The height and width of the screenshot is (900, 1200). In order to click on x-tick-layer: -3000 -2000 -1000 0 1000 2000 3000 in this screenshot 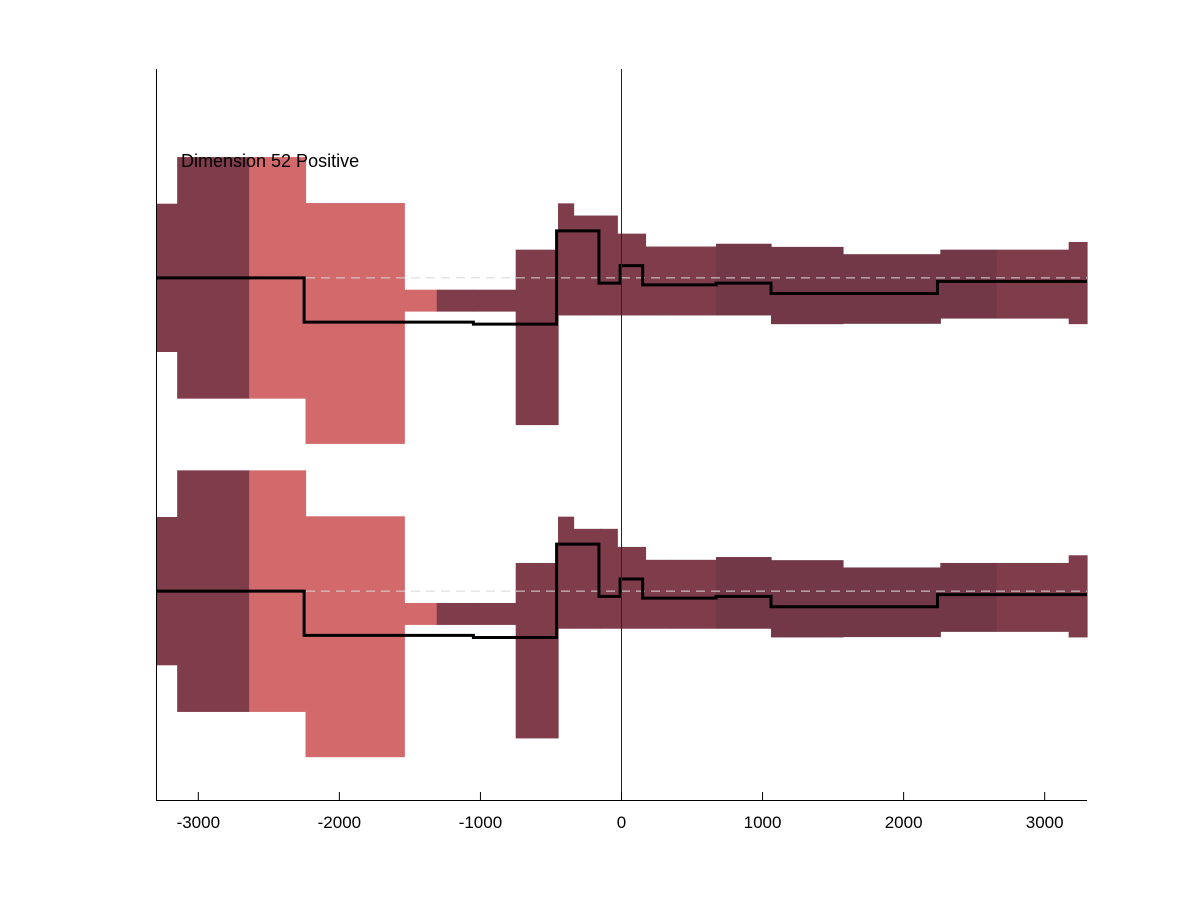, I will do `click(620, 812)`.